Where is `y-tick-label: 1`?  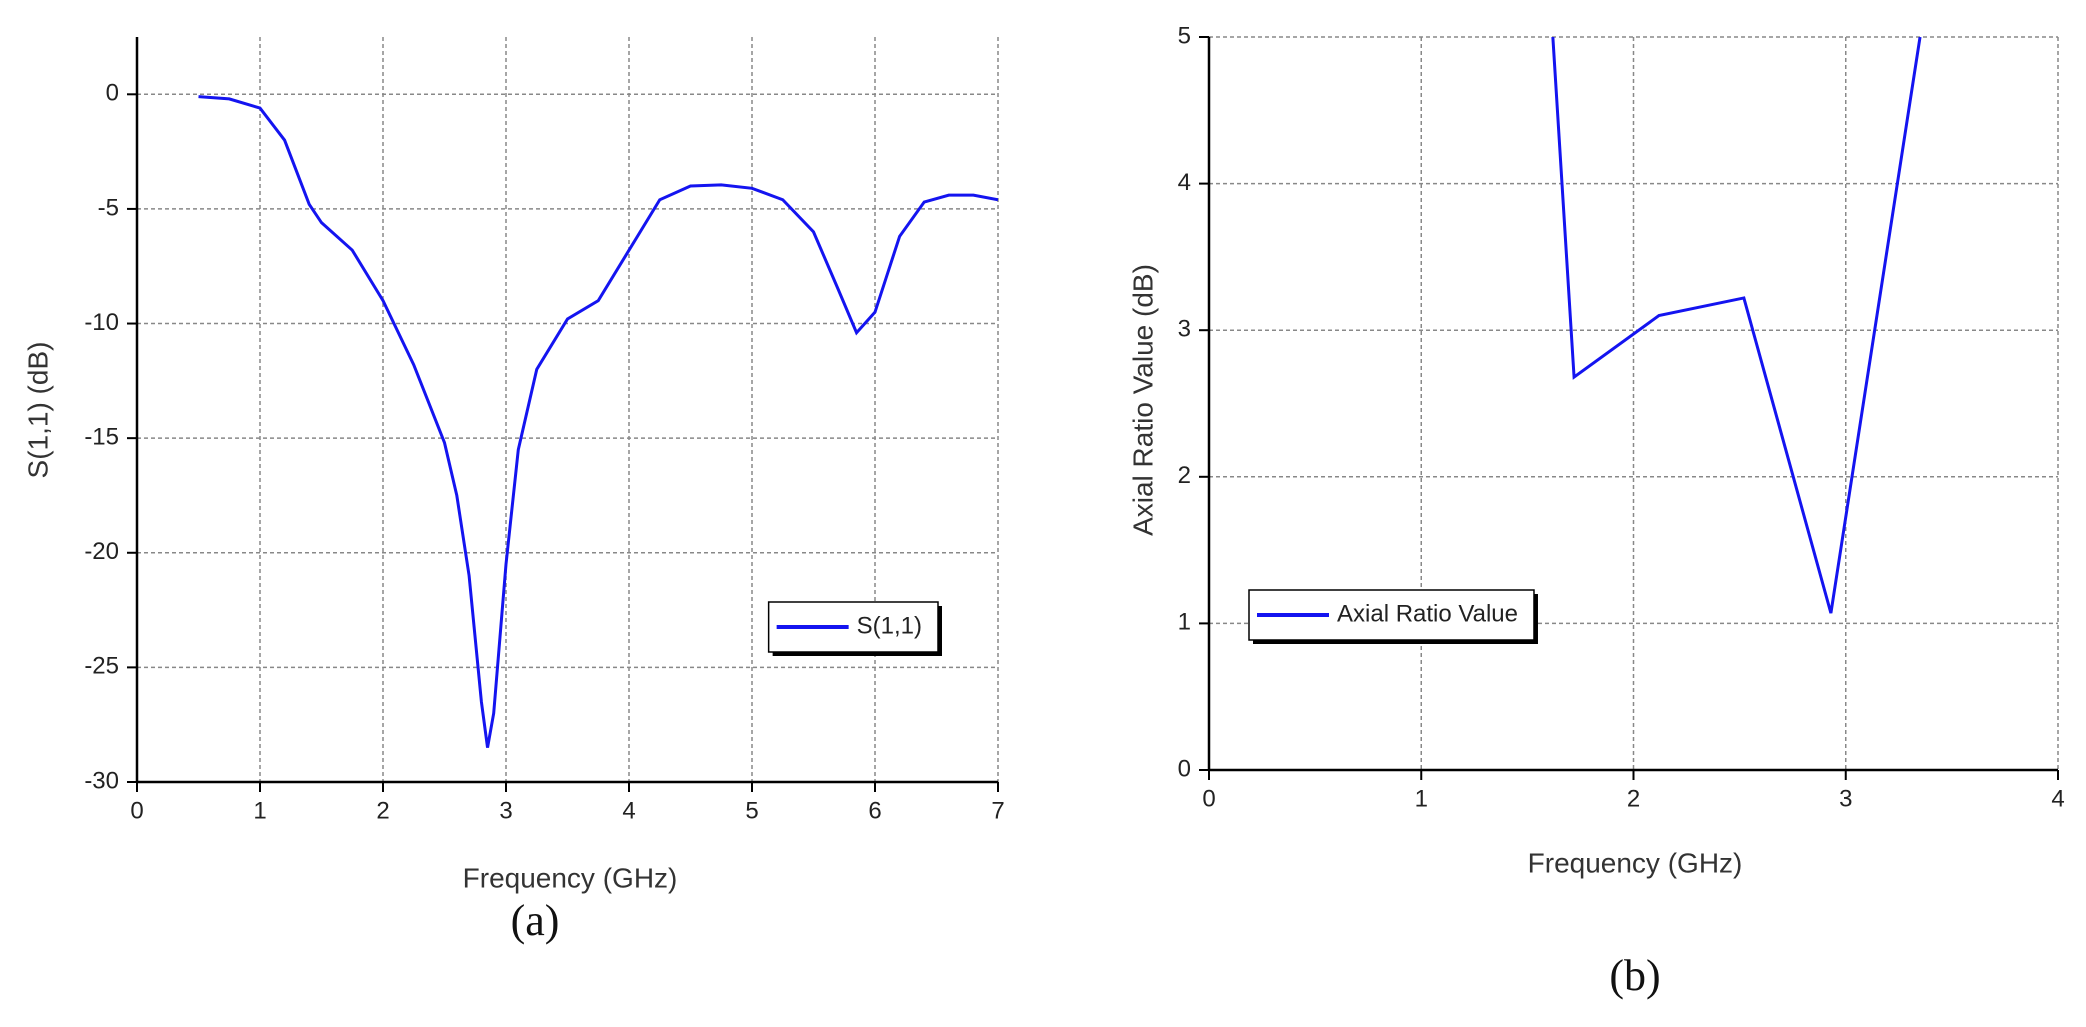 y-tick-label: 1 is located at coordinates (1184, 622).